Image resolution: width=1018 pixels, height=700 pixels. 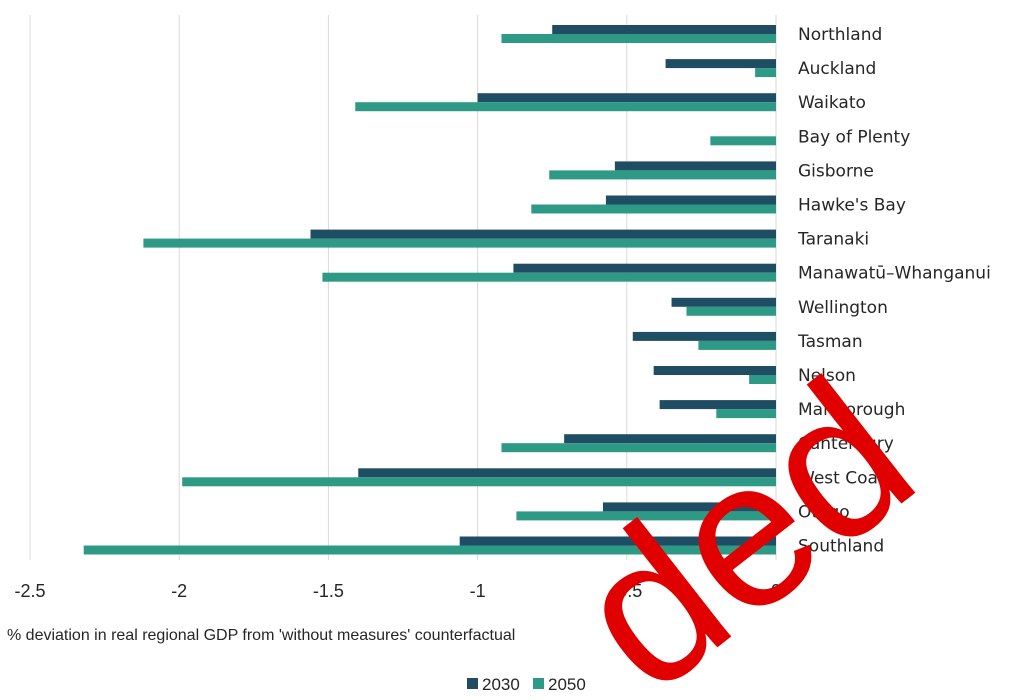 I want to click on legend-swatch-2030, so click(x=472, y=683).